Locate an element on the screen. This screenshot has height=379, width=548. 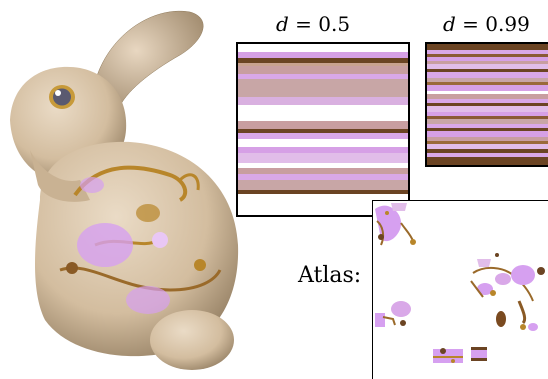
stripe-panel-d05-graphic is located at coordinates (323, 129).